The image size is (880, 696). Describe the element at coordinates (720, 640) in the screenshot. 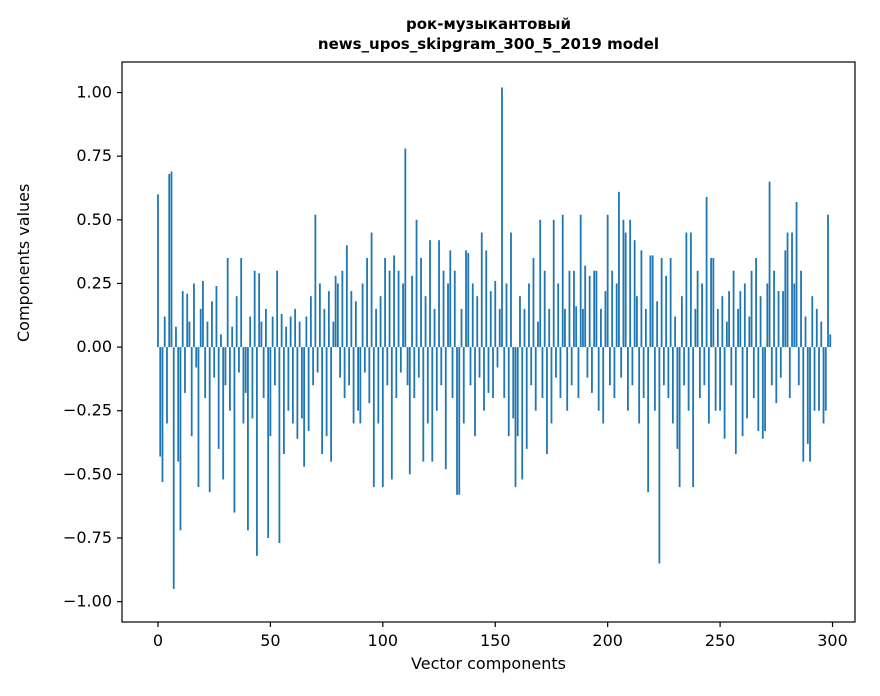

I see `x-tick-label: 250` at that location.